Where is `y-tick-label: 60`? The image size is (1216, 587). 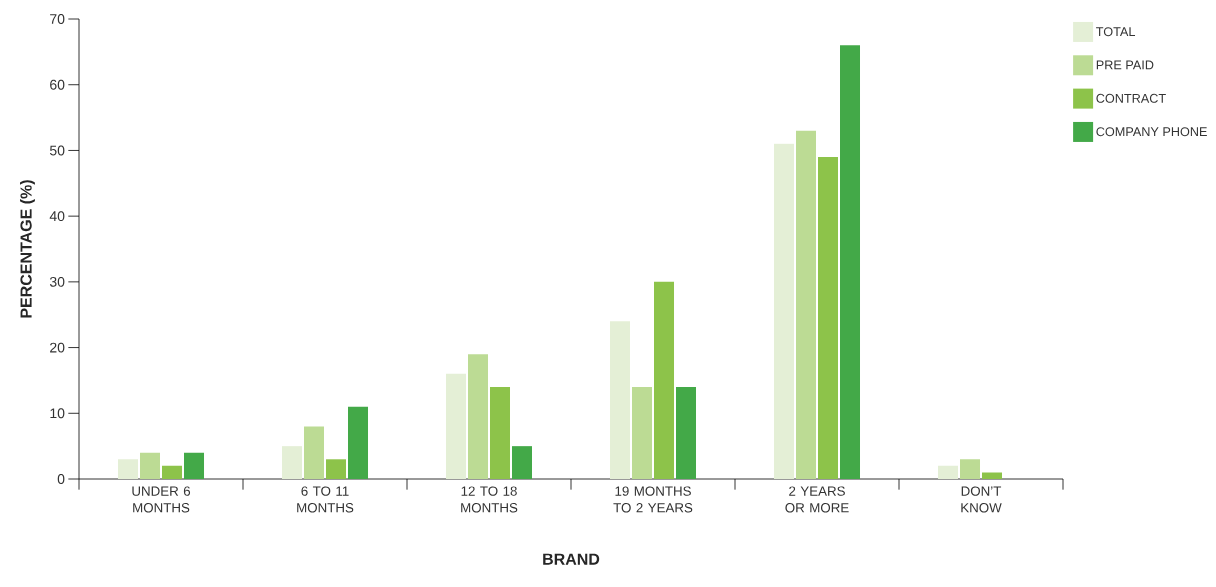 y-tick-label: 60 is located at coordinates (57, 84).